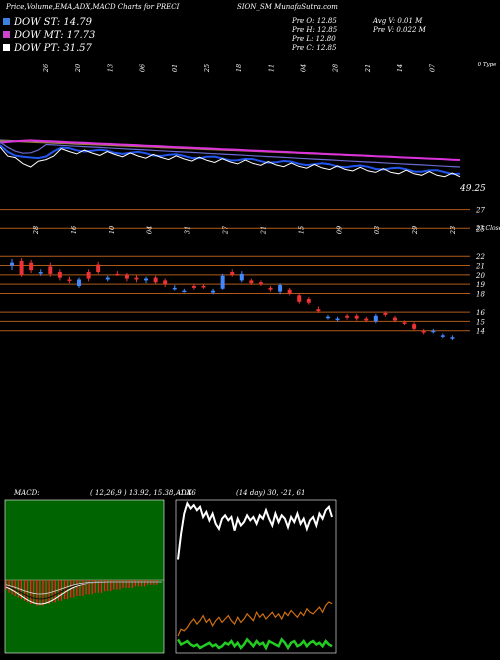  I want to click on price-line, so click(230, 162).